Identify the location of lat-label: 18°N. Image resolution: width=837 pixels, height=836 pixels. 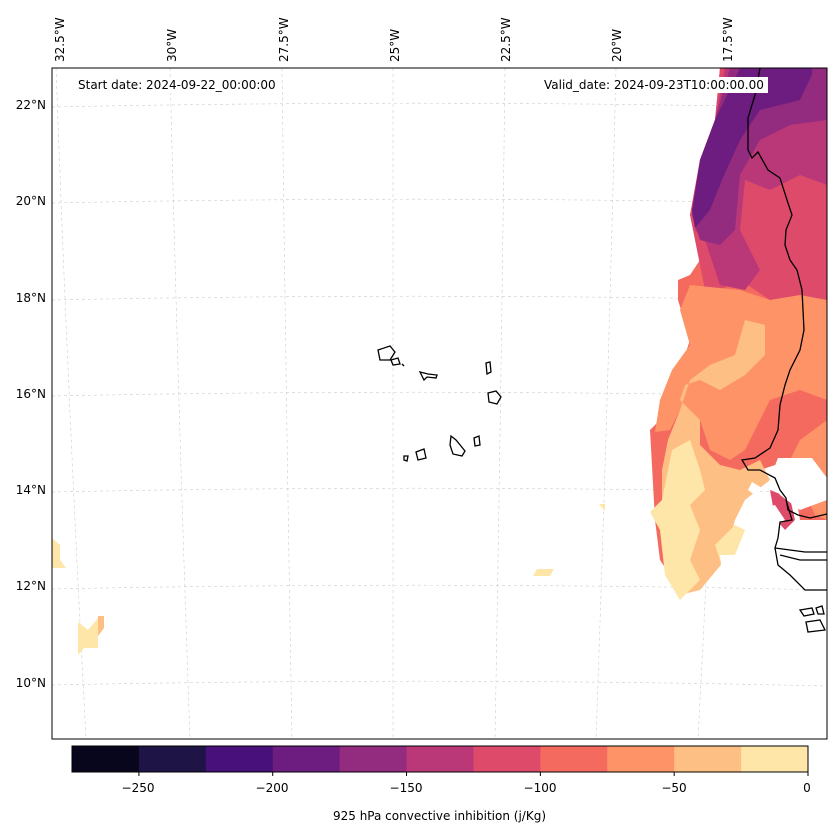
(30, 298).